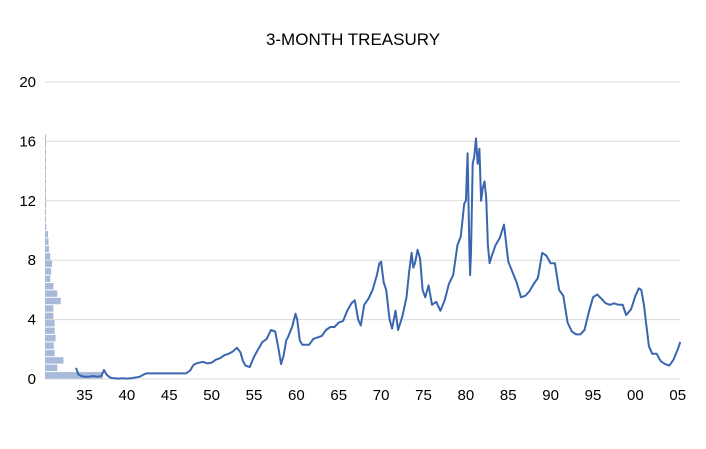 The width and height of the screenshot is (706, 449). Describe the element at coordinates (27, 231) in the screenshot. I see `y-axis-labels: 0 4 8 12 16 20` at that location.